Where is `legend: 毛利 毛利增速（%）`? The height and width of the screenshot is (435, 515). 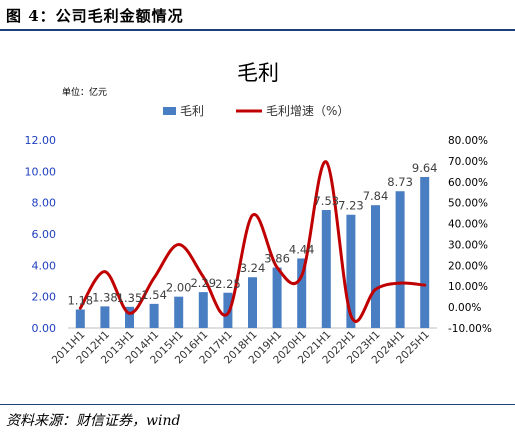 legend: 毛利 毛利增速（%） is located at coordinates (256, 111).